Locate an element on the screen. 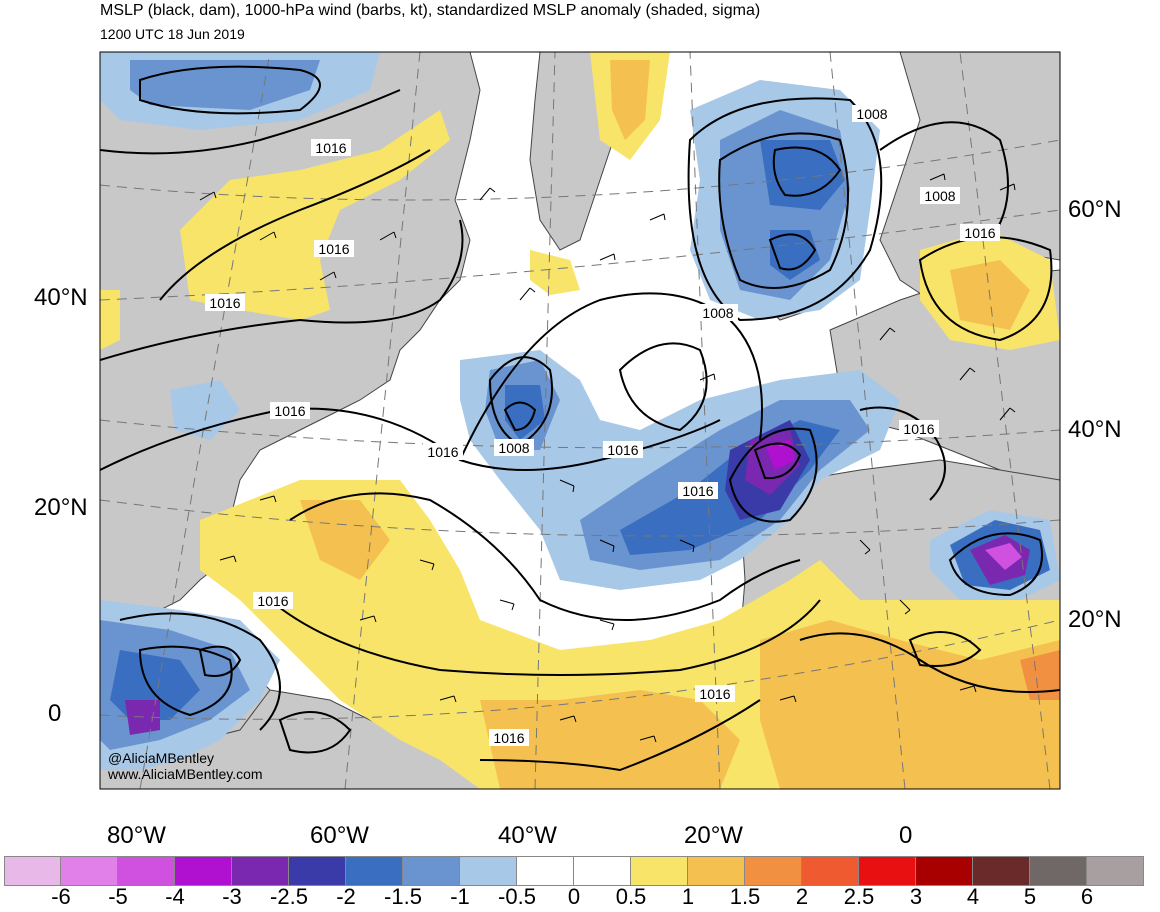 The image size is (1160, 912). colorbar-label: 5 is located at coordinates (1030, 896).